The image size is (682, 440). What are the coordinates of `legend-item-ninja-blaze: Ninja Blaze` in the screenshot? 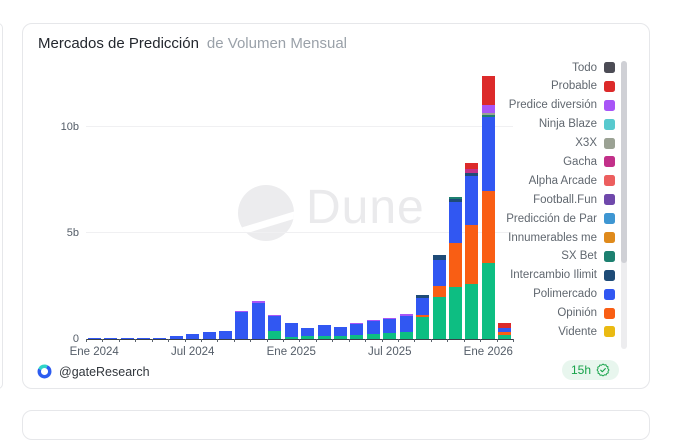 It's located at (560, 124).